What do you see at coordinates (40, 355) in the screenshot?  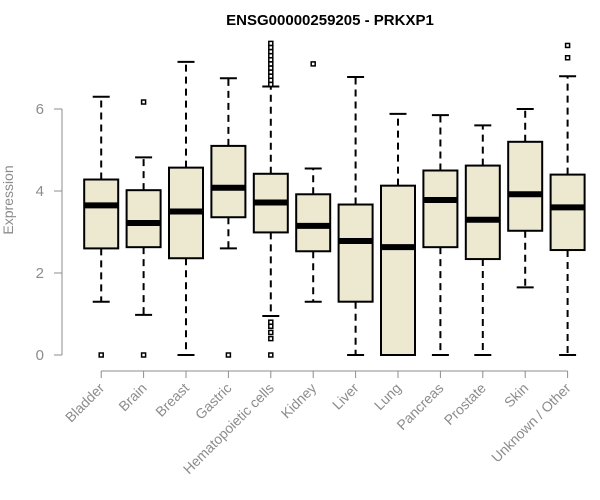 I see `y-tick-label: 0` at bounding box center [40, 355].